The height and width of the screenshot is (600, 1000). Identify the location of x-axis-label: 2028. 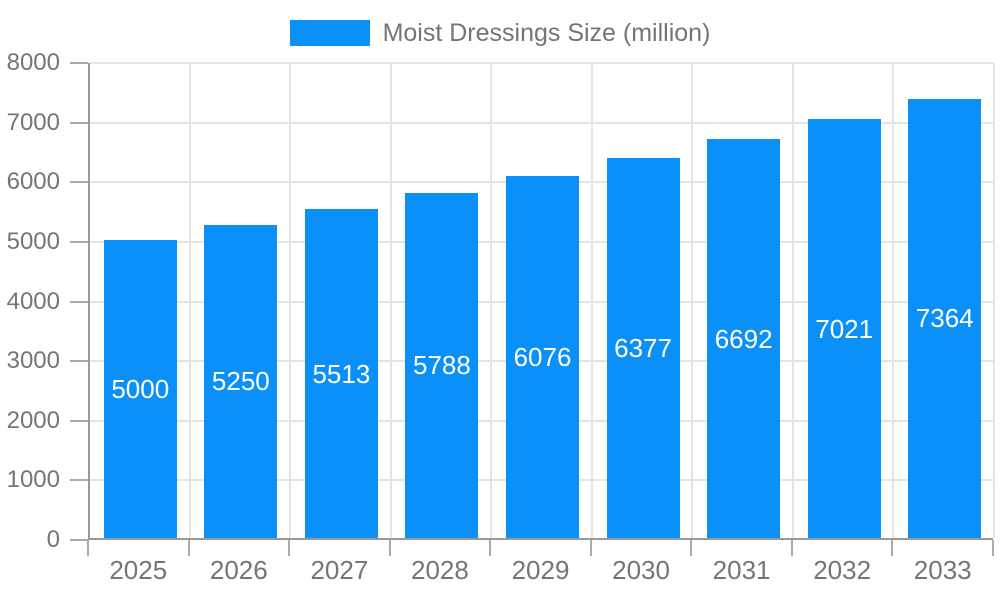
(440, 570).